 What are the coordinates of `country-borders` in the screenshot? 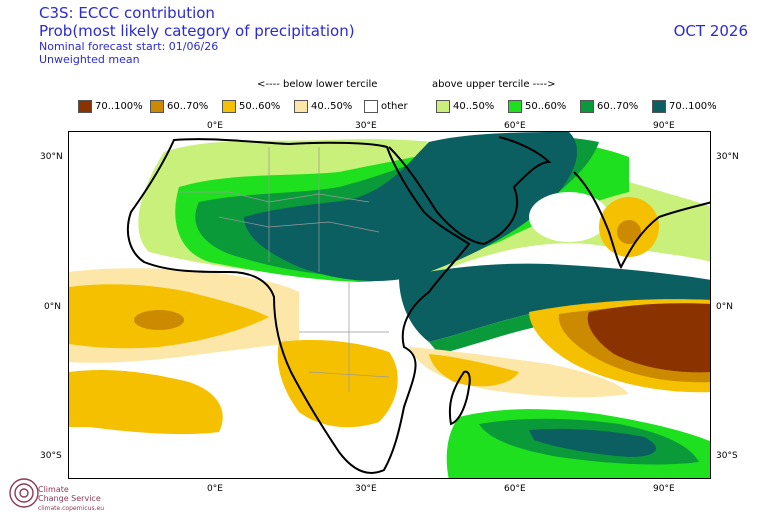 It's located at (284, 269).